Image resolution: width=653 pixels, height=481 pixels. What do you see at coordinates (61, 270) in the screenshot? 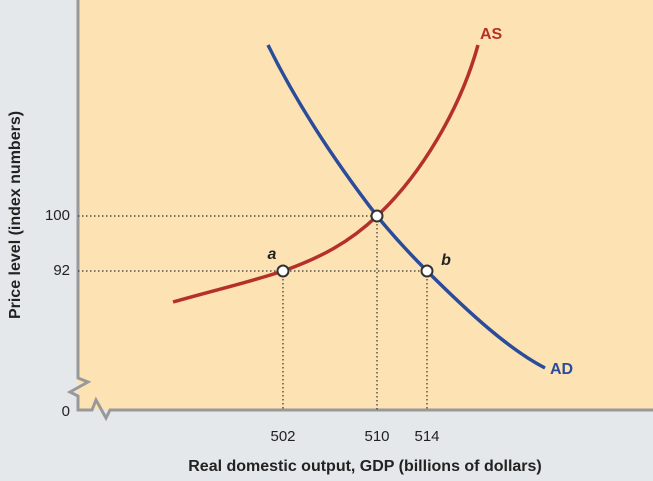
I see `y-tick-label: 92` at bounding box center [61, 270].